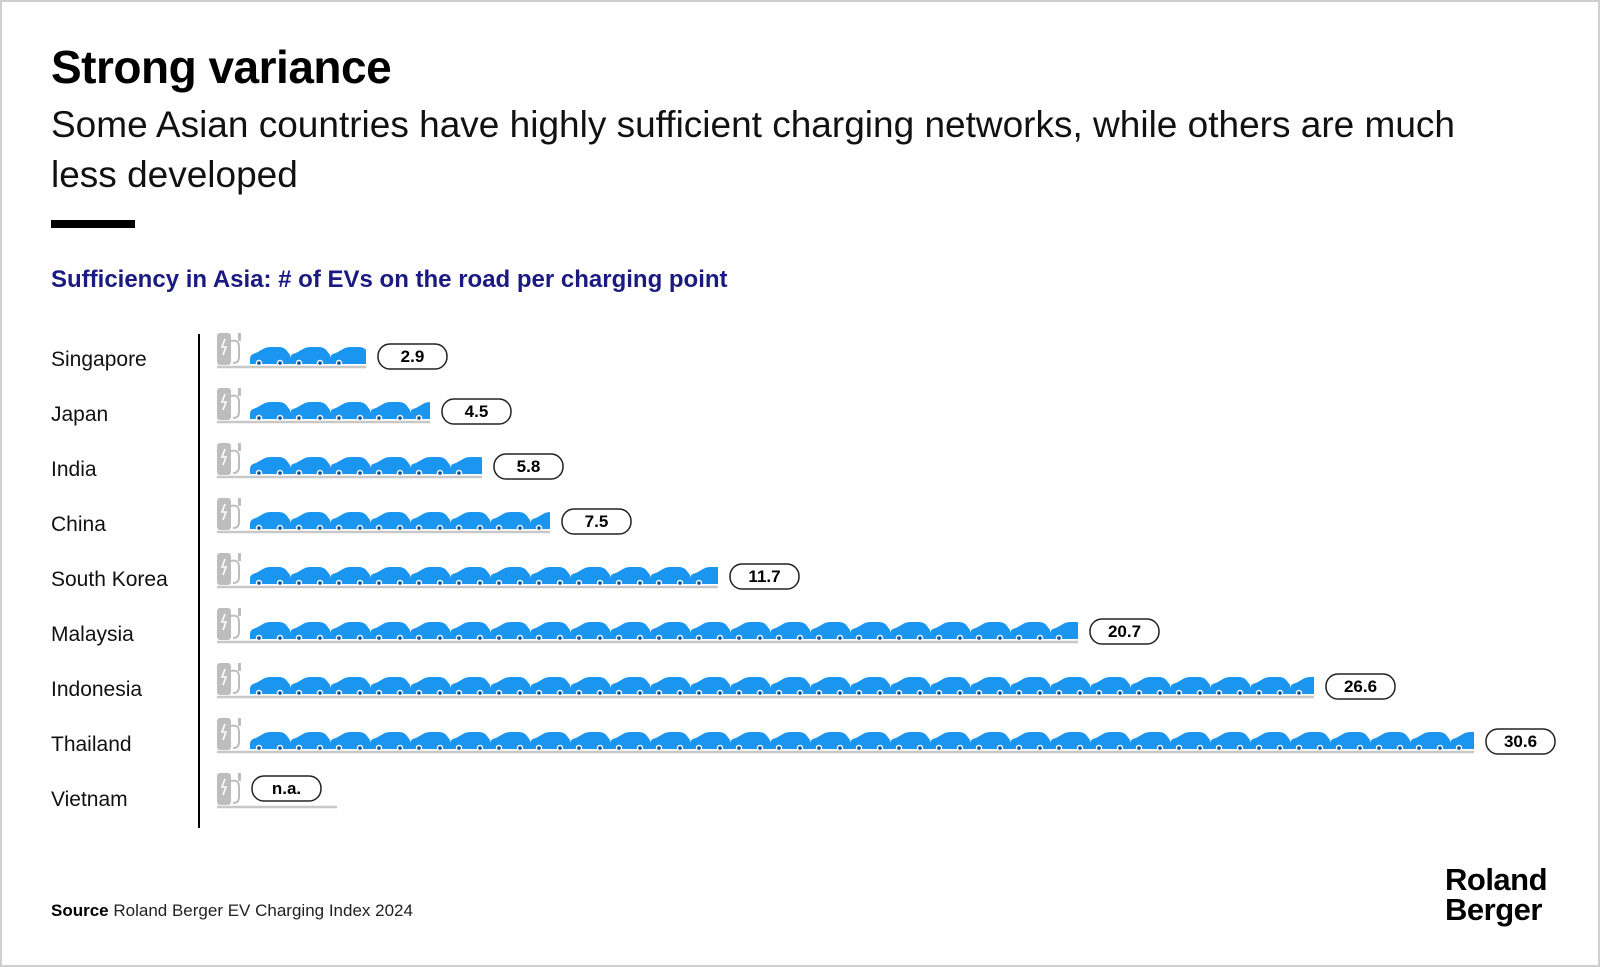 This screenshot has width=1600, height=967. I want to click on brand-line-2: Berger, so click(1493, 909).